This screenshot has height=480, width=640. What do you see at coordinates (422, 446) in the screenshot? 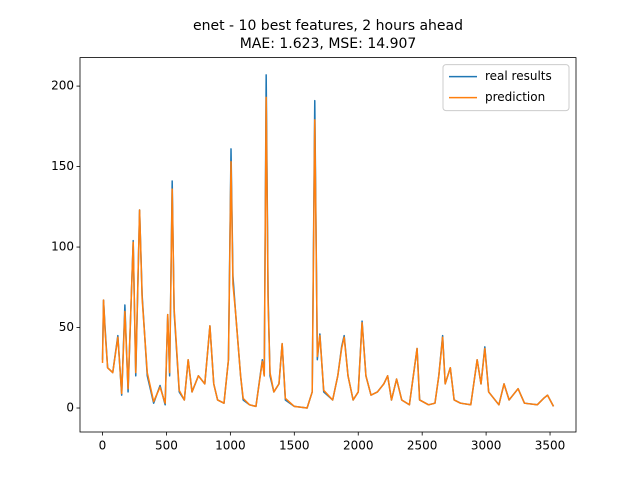
I see `x-tick-label: 2500` at bounding box center [422, 446].